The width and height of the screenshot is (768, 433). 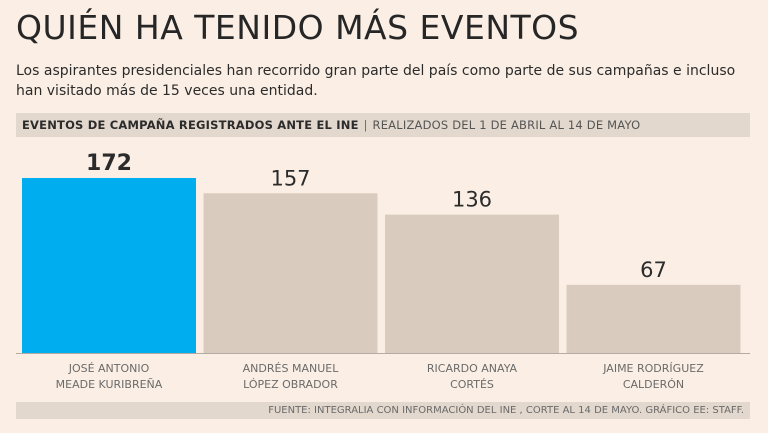 What do you see at coordinates (109, 368) in the screenshot?
I see `category-label: JOSÉ ANTONIO` at bounding box center [109, 368].